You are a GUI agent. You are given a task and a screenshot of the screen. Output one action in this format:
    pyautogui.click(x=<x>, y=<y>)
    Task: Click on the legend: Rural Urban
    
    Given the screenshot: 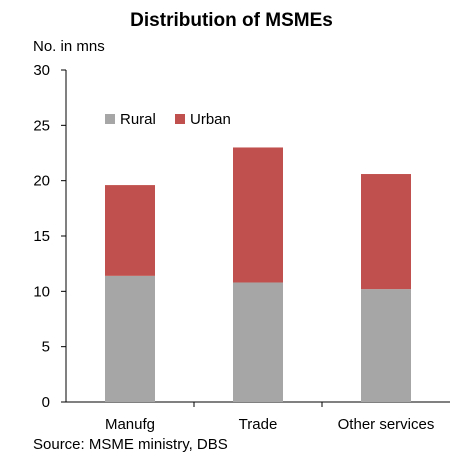 What is the action you would take?
    pyautogui.click(x=168, y=119)
    